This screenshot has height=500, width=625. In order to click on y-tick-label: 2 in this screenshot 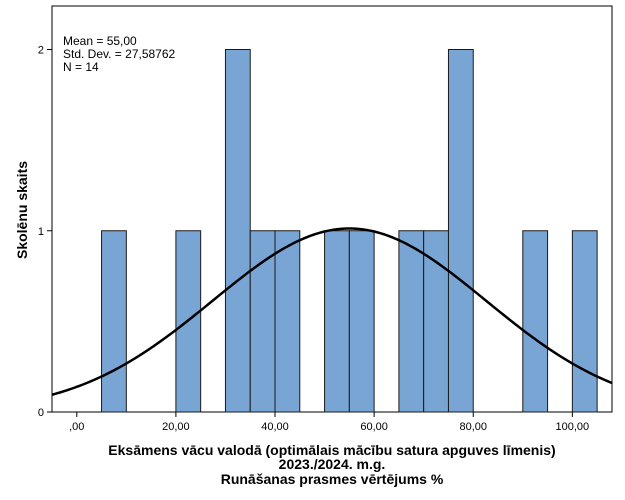, I will do `click(41, 51)`.